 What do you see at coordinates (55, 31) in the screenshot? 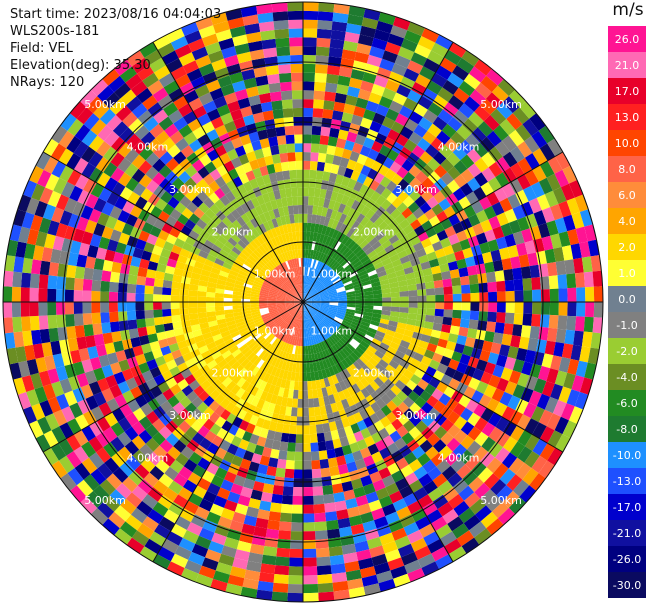
I see `instrument-name: WLS200s-181` at bounding box center [55, 31].